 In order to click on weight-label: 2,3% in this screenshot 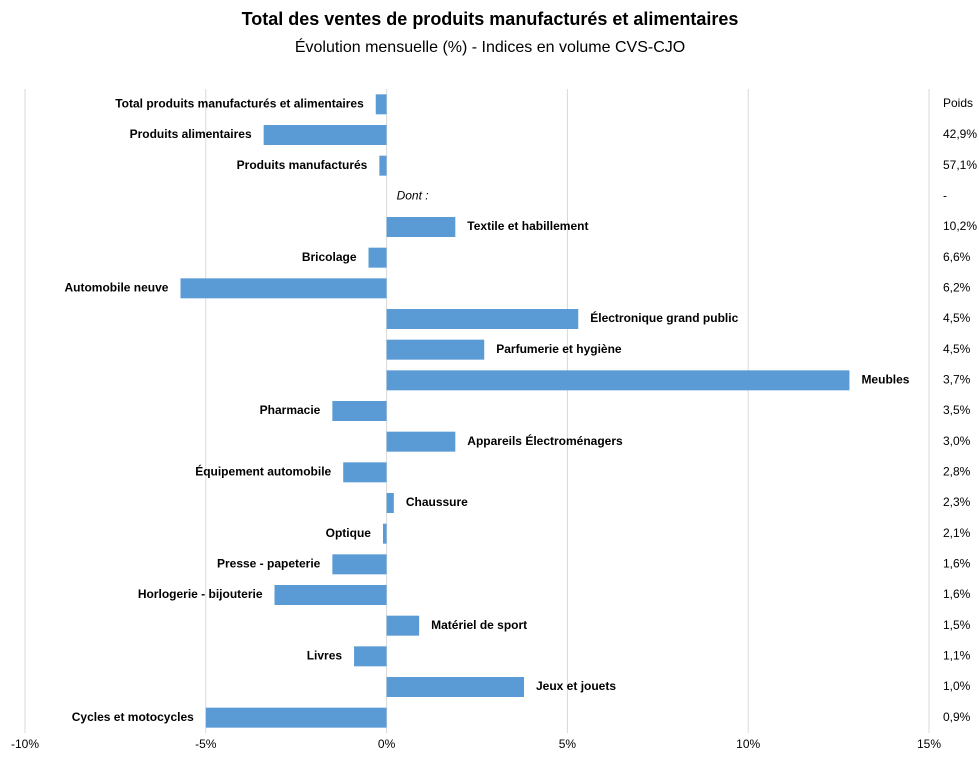, I will do `click(957, 502)`.